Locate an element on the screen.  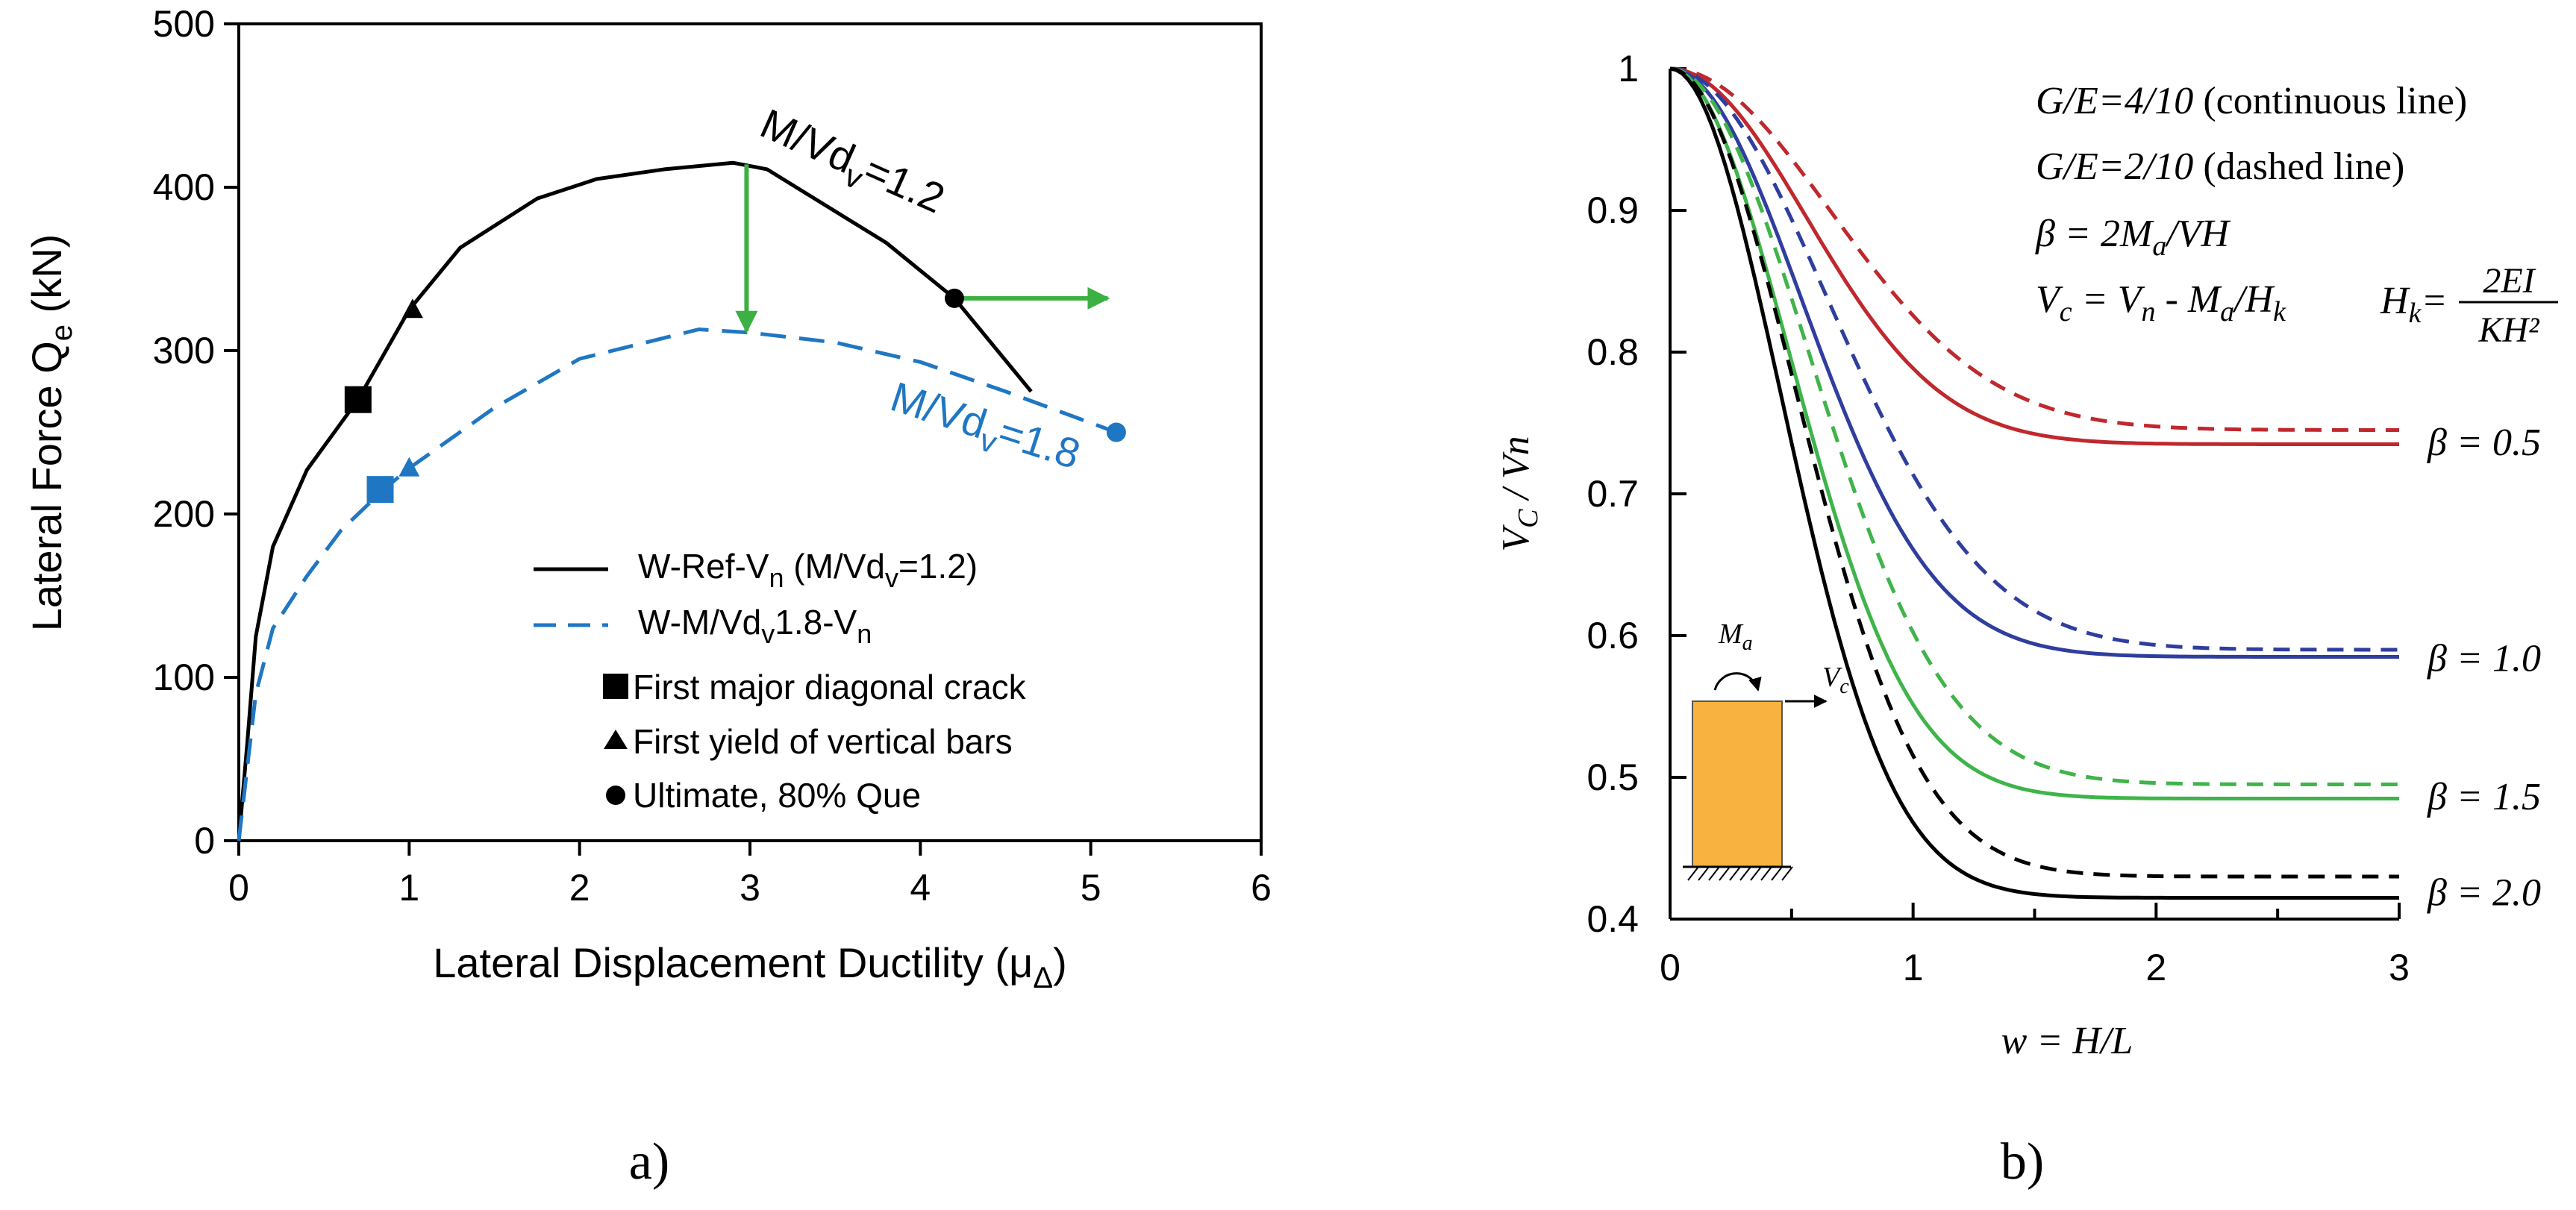
legend-label-black: W-Ref-Vn (M/Vdv=1.2) is located at coordinates (808, 570).